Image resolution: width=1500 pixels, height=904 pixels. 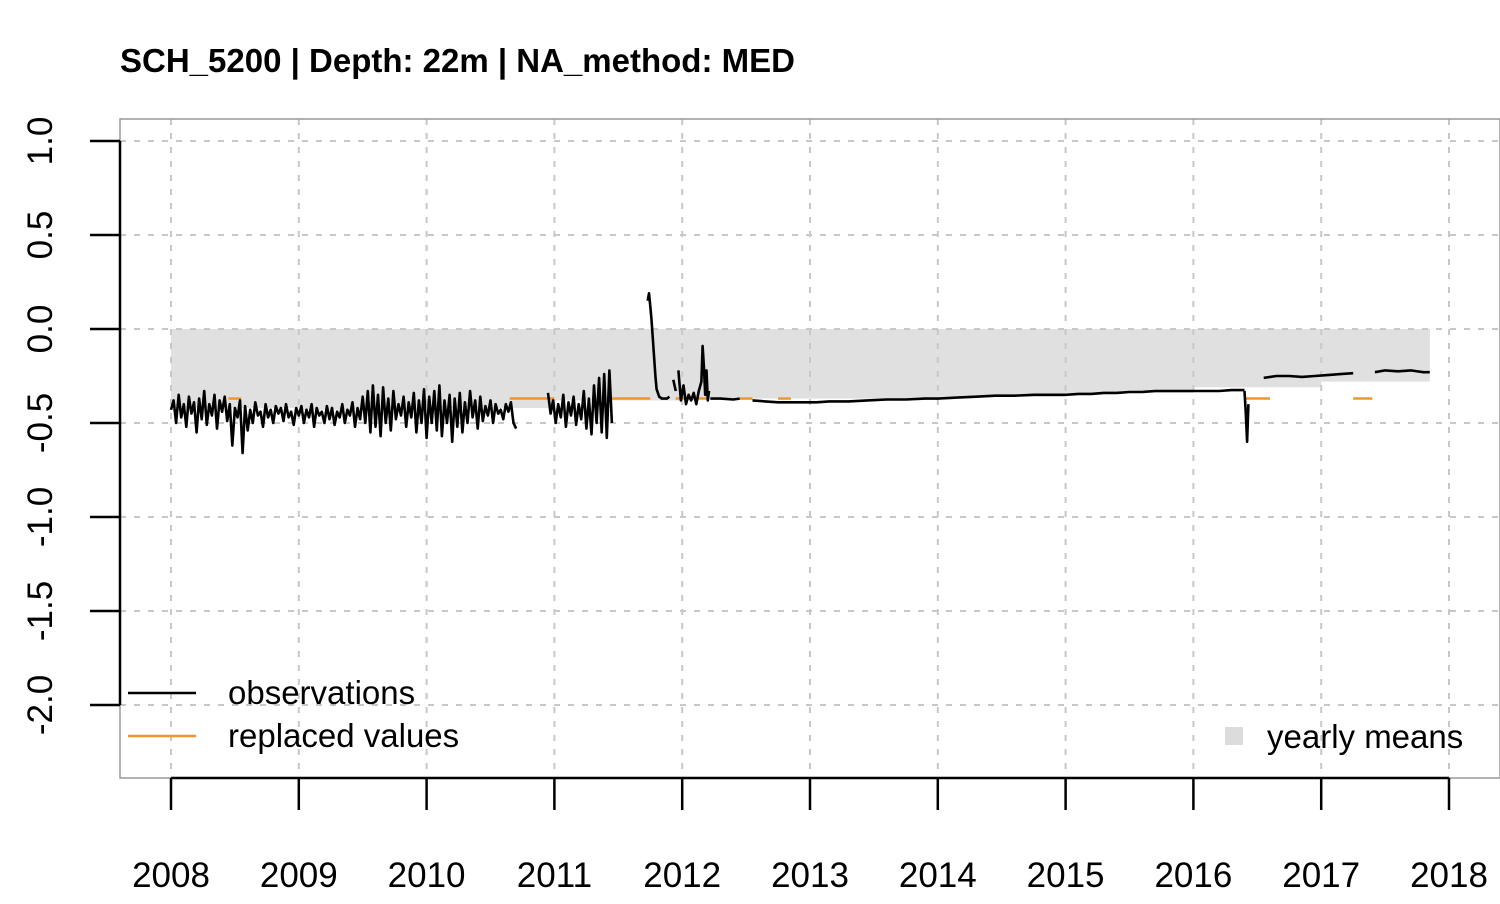 What do you see at coordinates (71, 426) in the screenshot?
I see `y-axis: 1.0 0.5 0.0 -0.5 -1.0 -1.5 -2.0` at bounding box center [71, 426].